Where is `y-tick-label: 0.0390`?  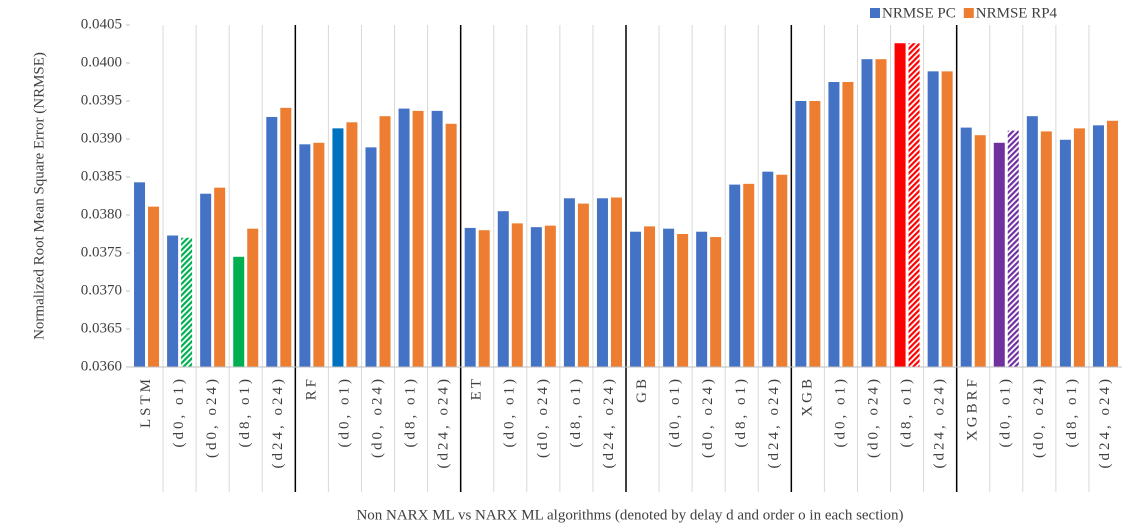 y-tick-label: 0.0390 is located at coordinates (101, 138).